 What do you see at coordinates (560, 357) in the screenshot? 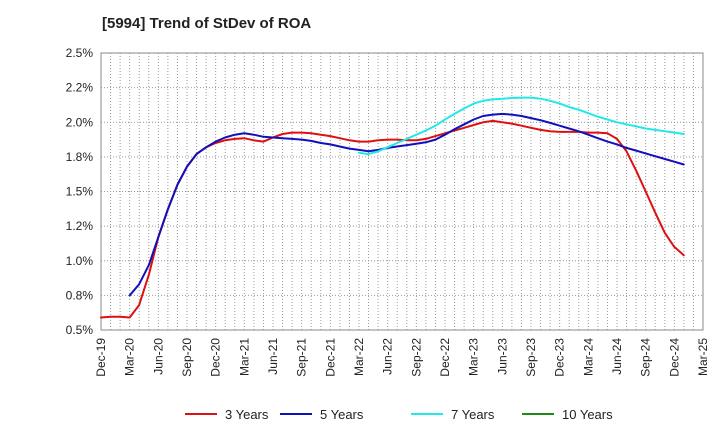
I see `x-tick-label: Dec-23` at bounding box center [560, 357].